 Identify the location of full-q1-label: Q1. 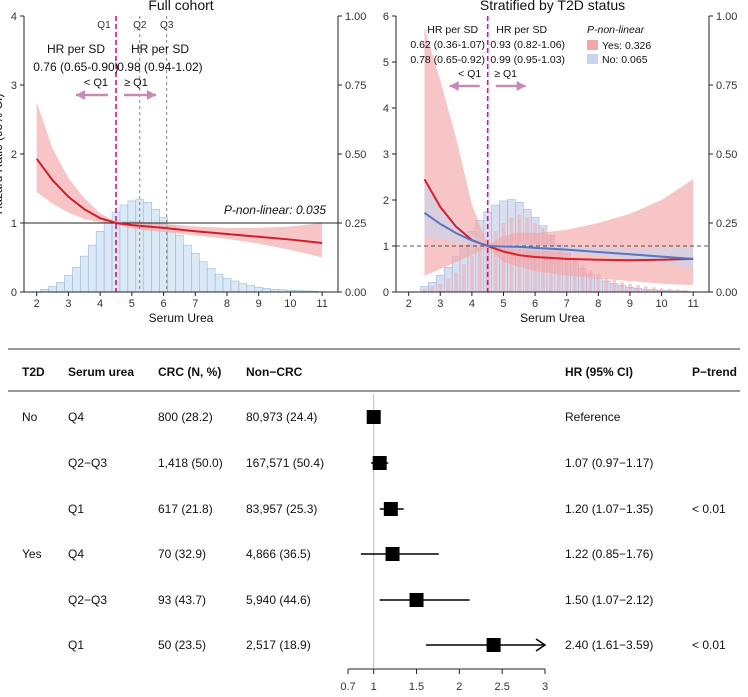
(104, 25).